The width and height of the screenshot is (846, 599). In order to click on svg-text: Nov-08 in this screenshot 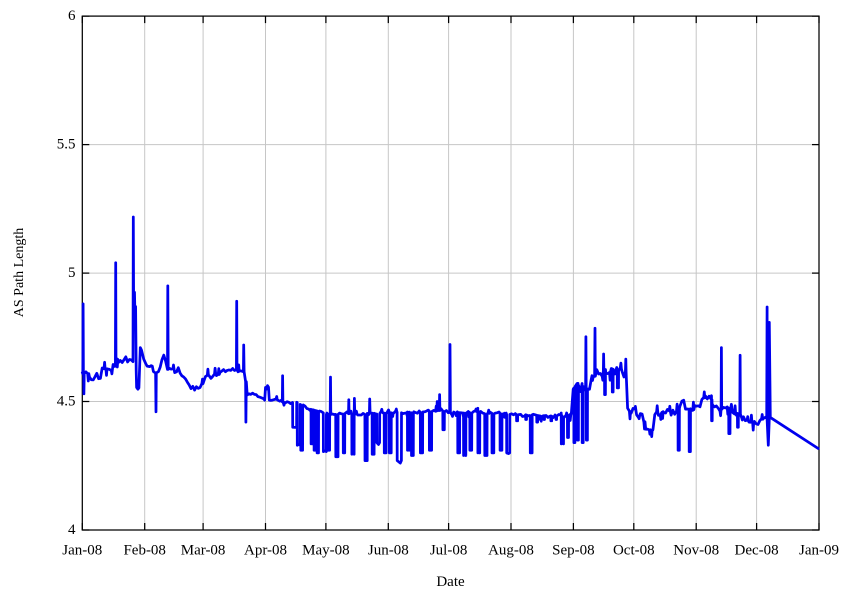, I will do `click(696, 551)`.